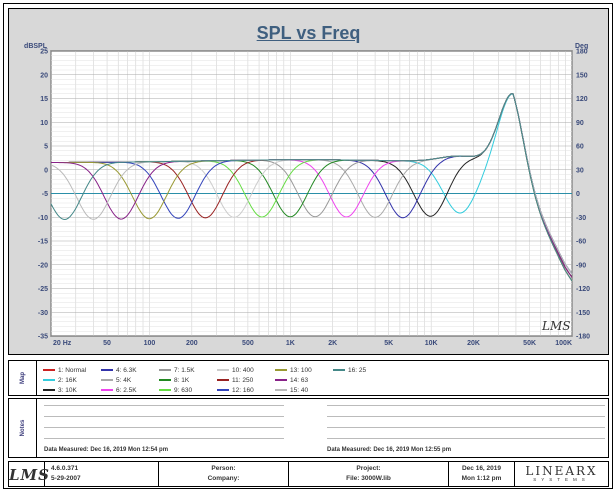 This screenshot has width=616, height=492. What do you see at coordinates (183, 390) in the screenshot?
I see `legend-label: 9: 630` at bounding box center [183, 390].